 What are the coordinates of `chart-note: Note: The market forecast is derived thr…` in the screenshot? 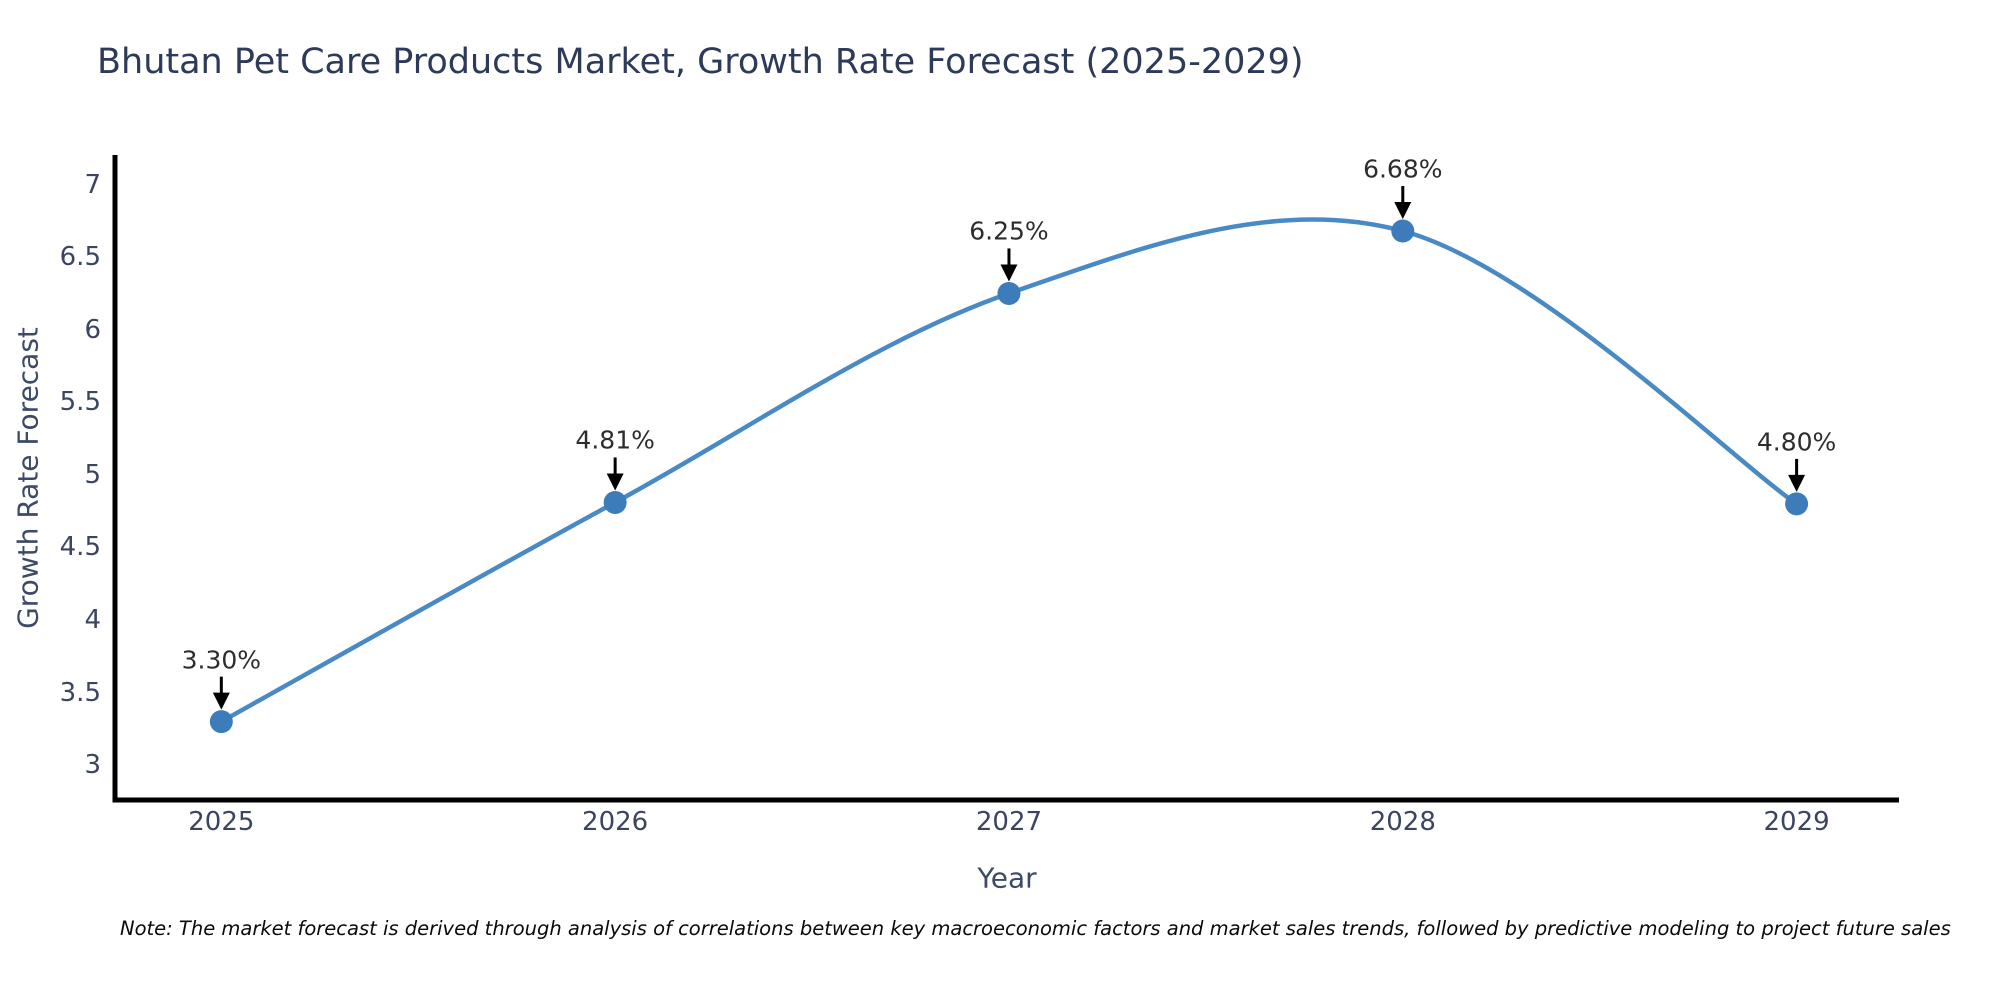 It's located at (1035, 928).